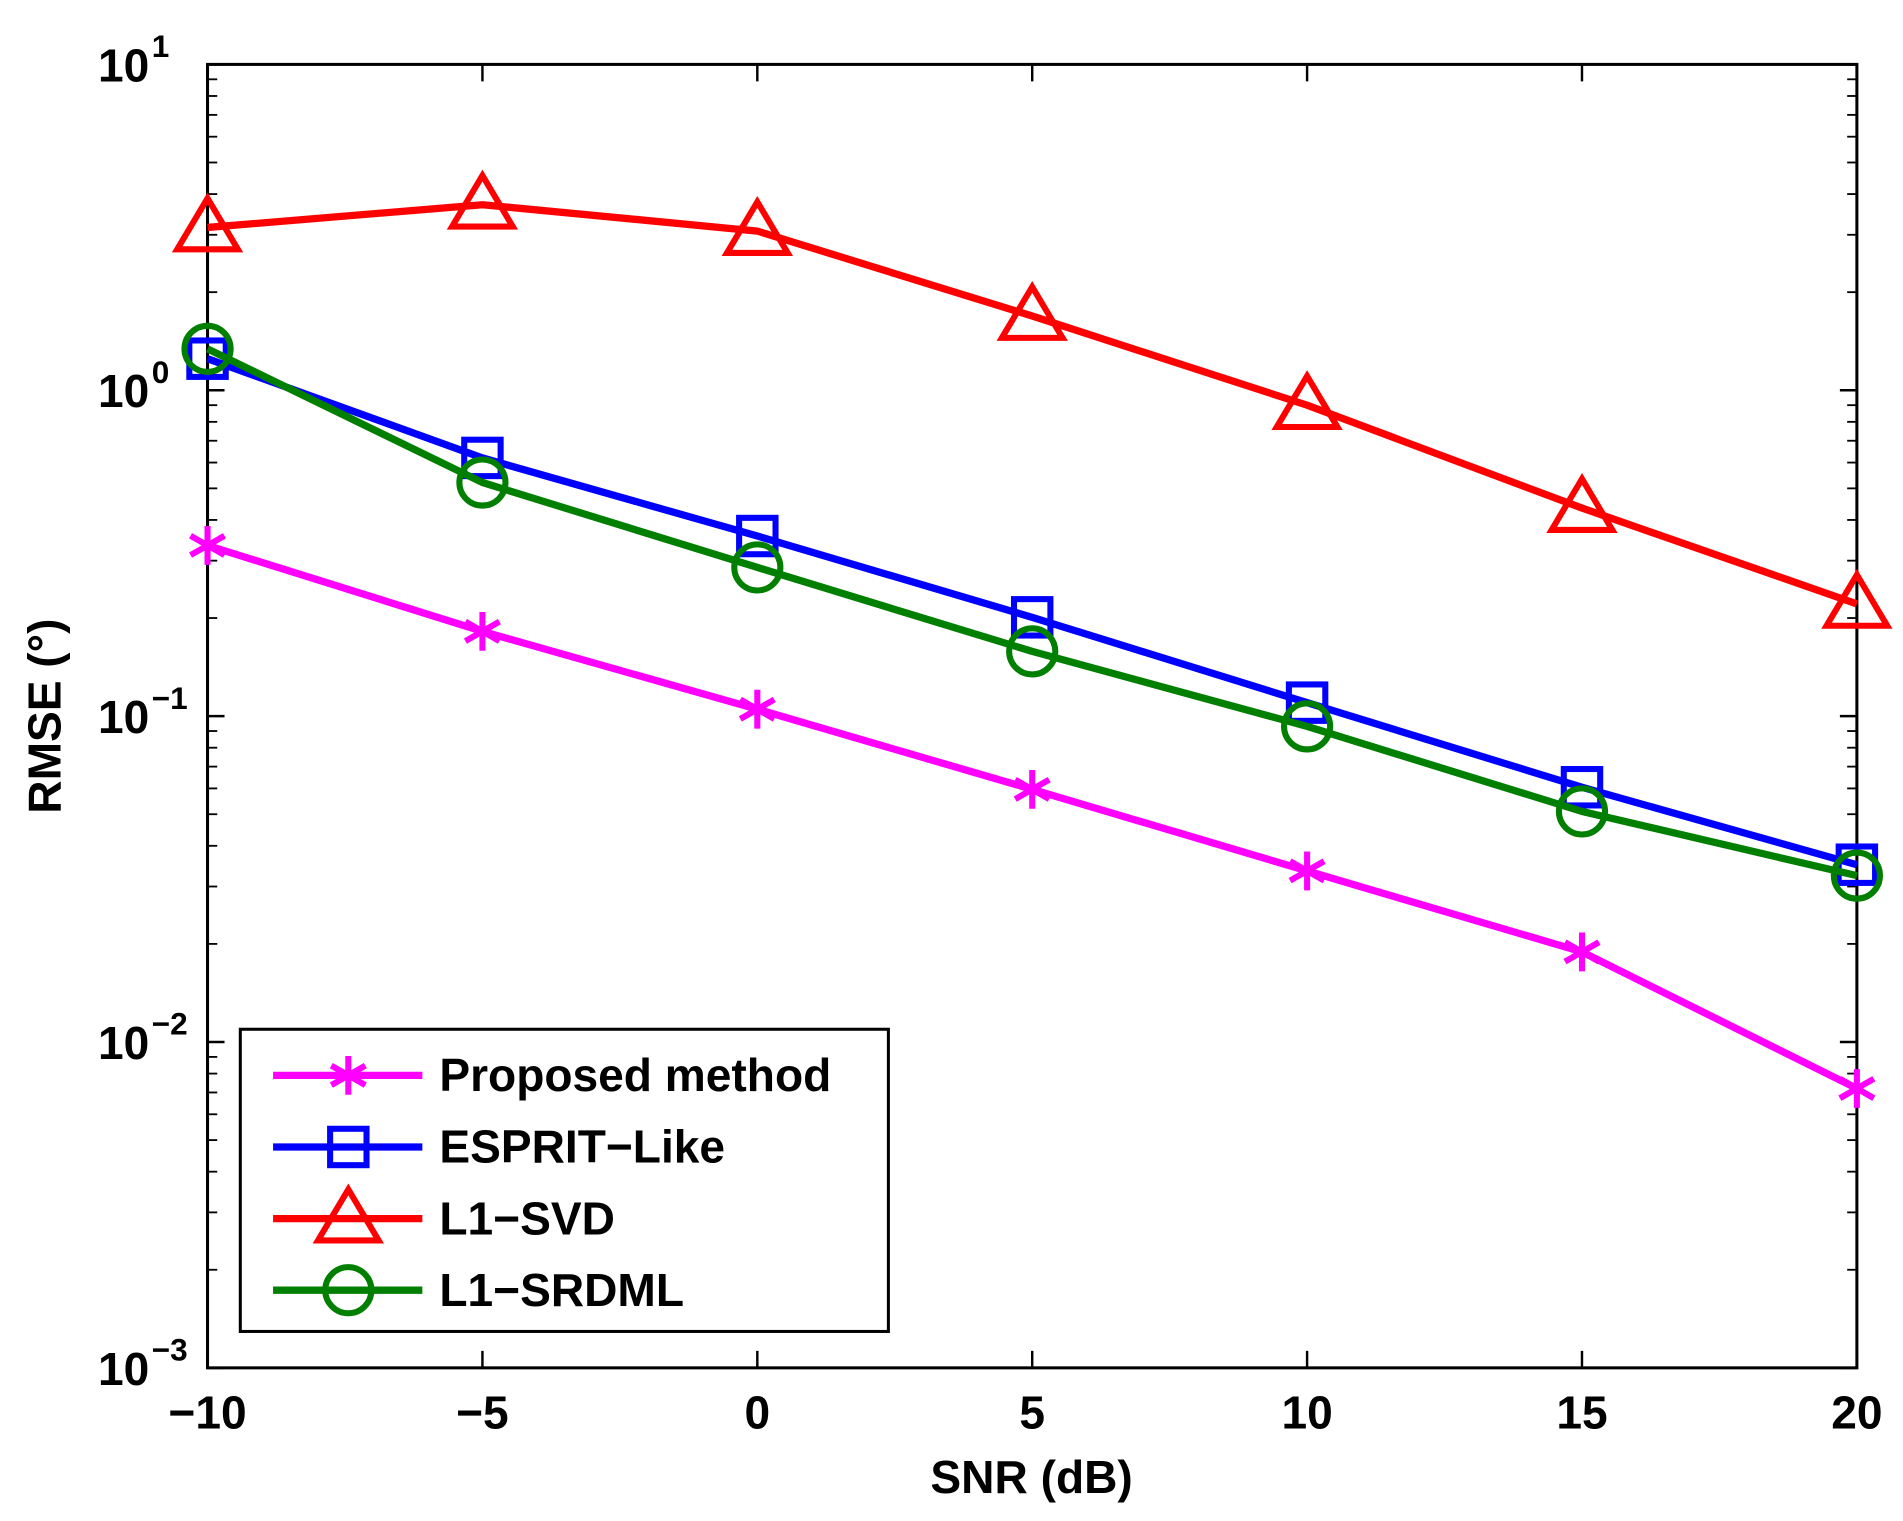  What do you see at coordinates (1306, 1413) in the screenshot?
I see `x-tick-label: 10` at bounding box center [1306, 1413].